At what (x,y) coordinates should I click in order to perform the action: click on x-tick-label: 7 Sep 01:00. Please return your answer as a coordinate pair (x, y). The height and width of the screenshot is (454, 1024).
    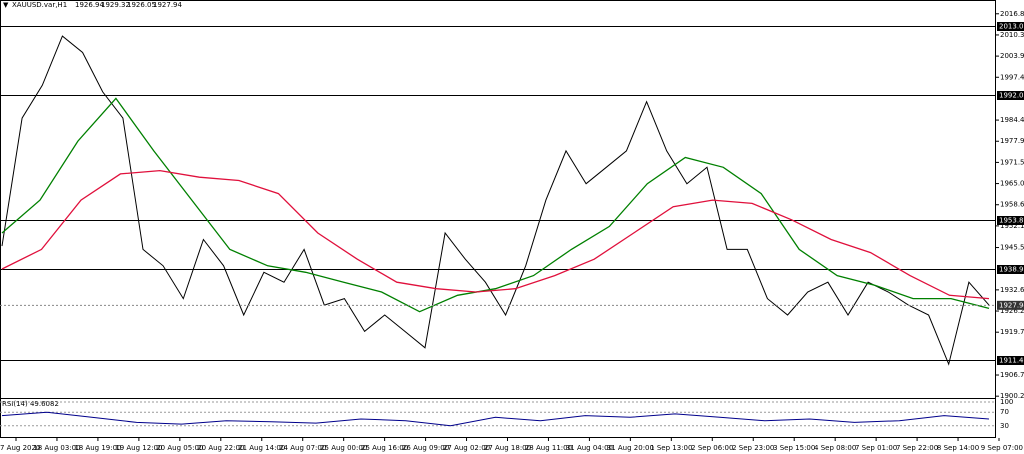
    Looking at the image, I should click on (876, 448).